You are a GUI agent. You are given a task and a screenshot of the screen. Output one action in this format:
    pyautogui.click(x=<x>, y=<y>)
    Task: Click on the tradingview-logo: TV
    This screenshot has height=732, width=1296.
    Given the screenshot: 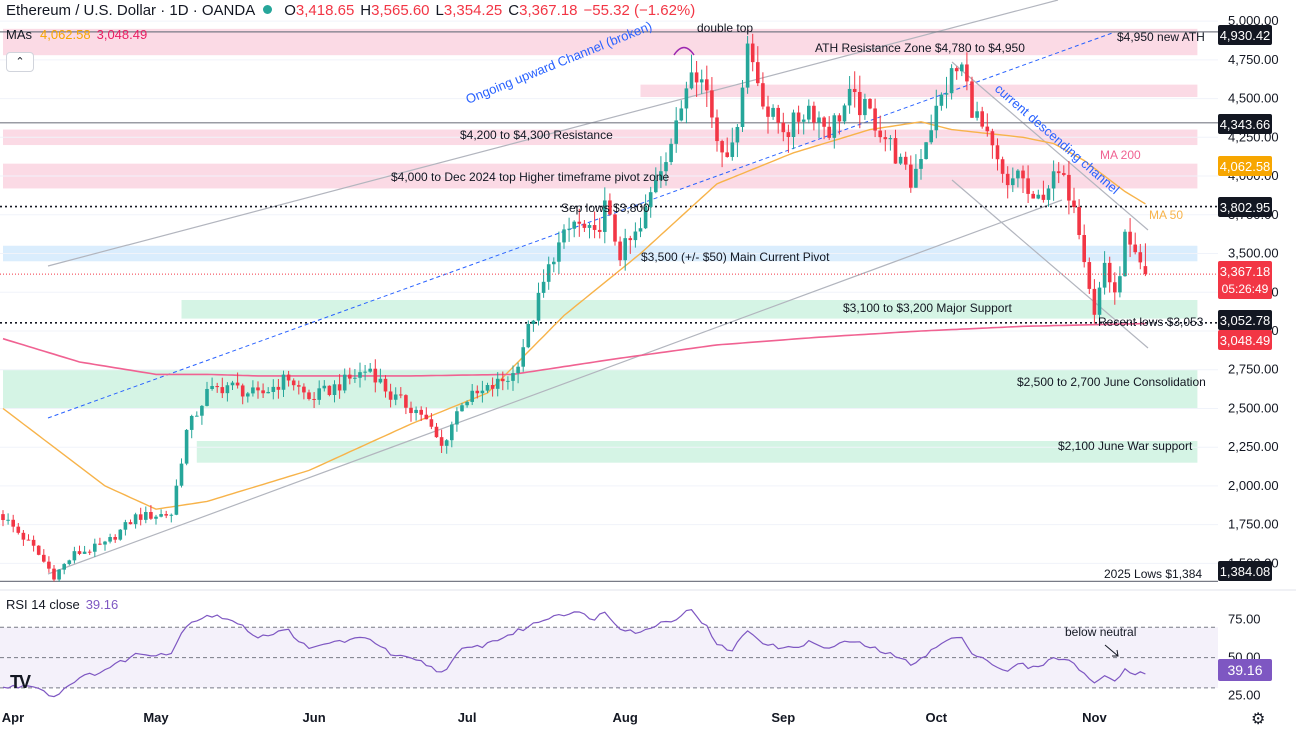 What is the action you would take?
    pyautogui.click(x=20, y=682)
    